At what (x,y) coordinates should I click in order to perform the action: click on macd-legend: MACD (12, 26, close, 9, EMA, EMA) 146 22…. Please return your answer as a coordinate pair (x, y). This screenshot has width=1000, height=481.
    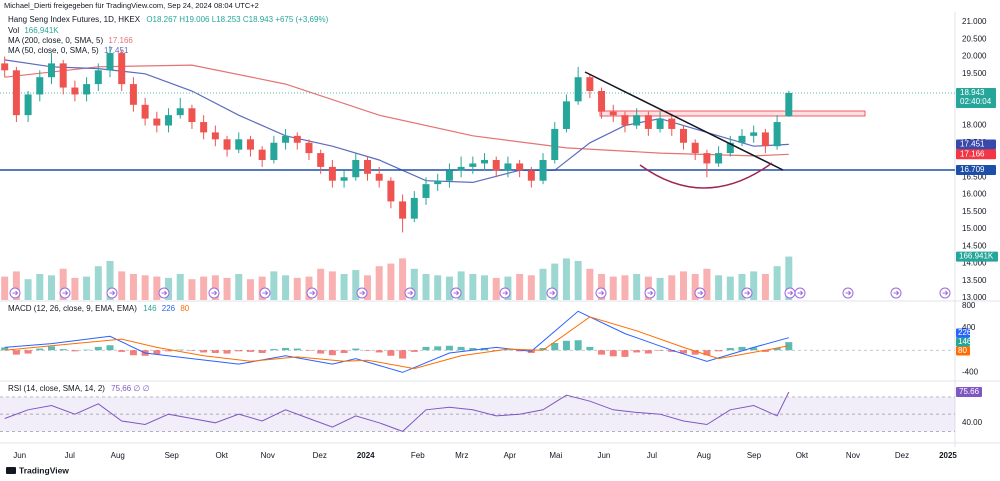
    Looking at the image, I should click on (99, 308).